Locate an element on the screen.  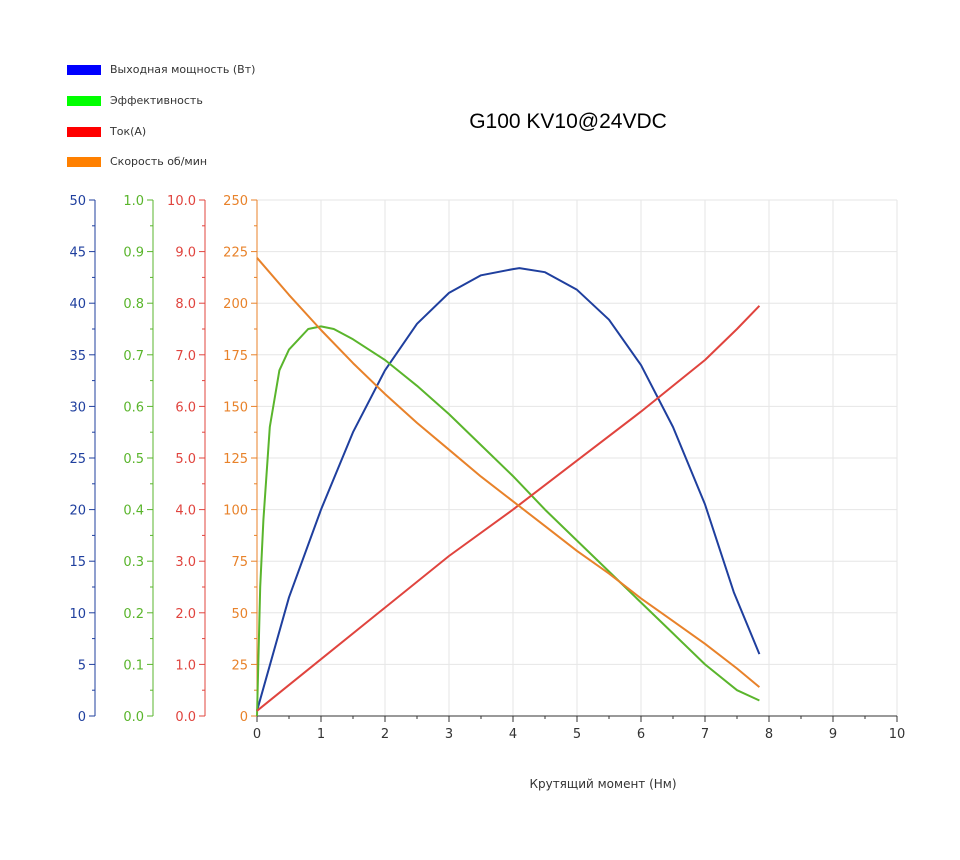
y-tick-label-power: 20 is located at coordinates (77, 511).